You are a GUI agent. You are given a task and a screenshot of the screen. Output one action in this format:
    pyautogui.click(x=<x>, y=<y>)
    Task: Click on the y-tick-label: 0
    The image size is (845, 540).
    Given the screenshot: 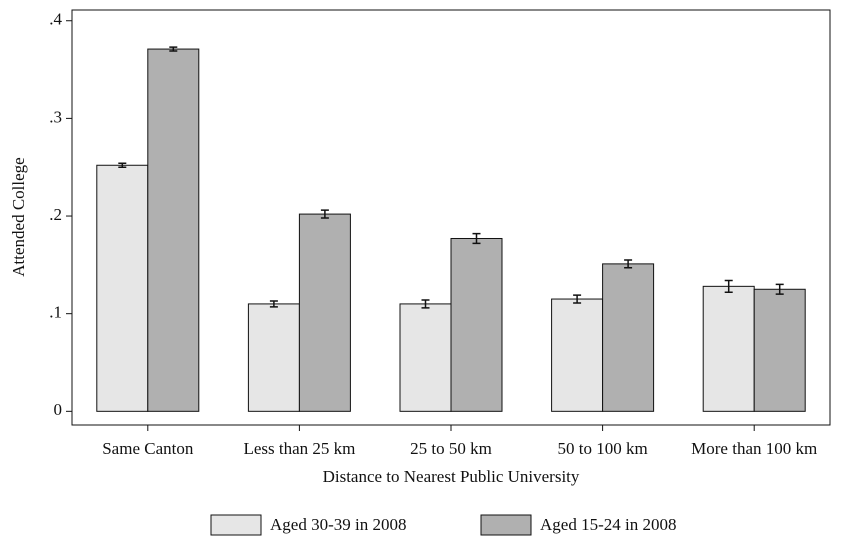 What is the action you would take?
    pyautogui.click(x=58, y=409)
    